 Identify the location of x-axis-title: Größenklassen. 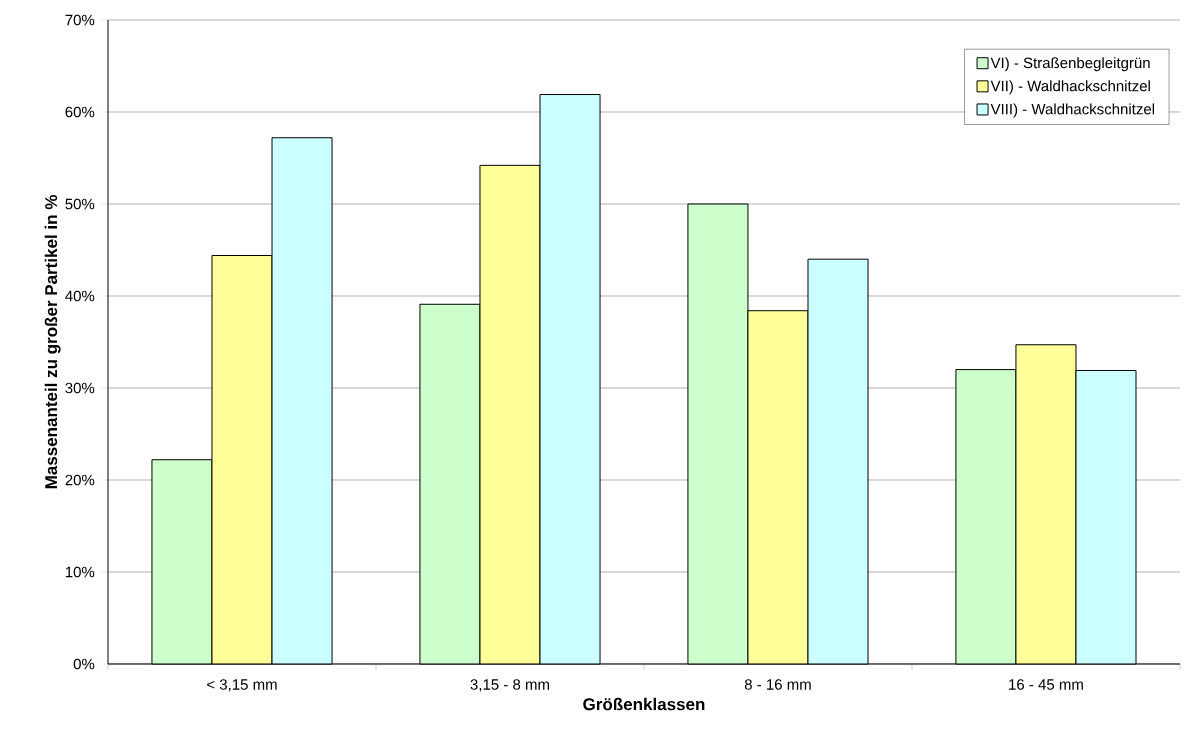
(644, 704).